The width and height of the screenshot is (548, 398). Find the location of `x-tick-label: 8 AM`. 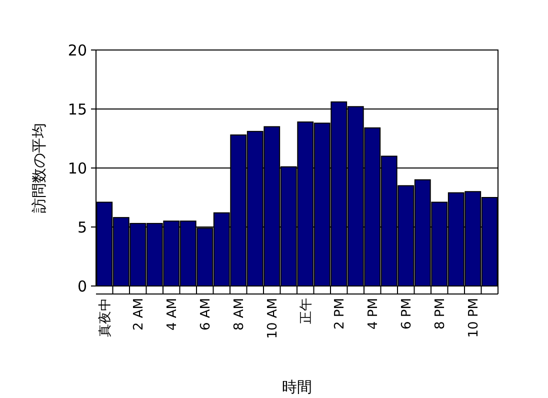

x-tick-label: 8 AM is located at coordinates (239, 314).